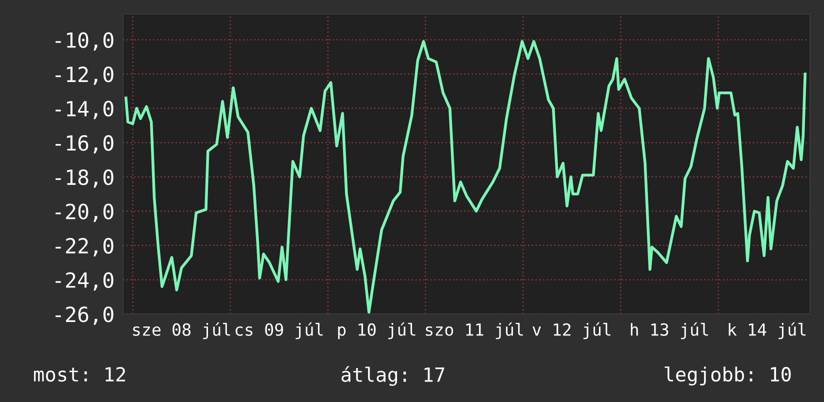  What do you see at coordinates (85, 178) in the screenshot?
I see `y-tick-label: -18,0` at bounding box center [85, 178].